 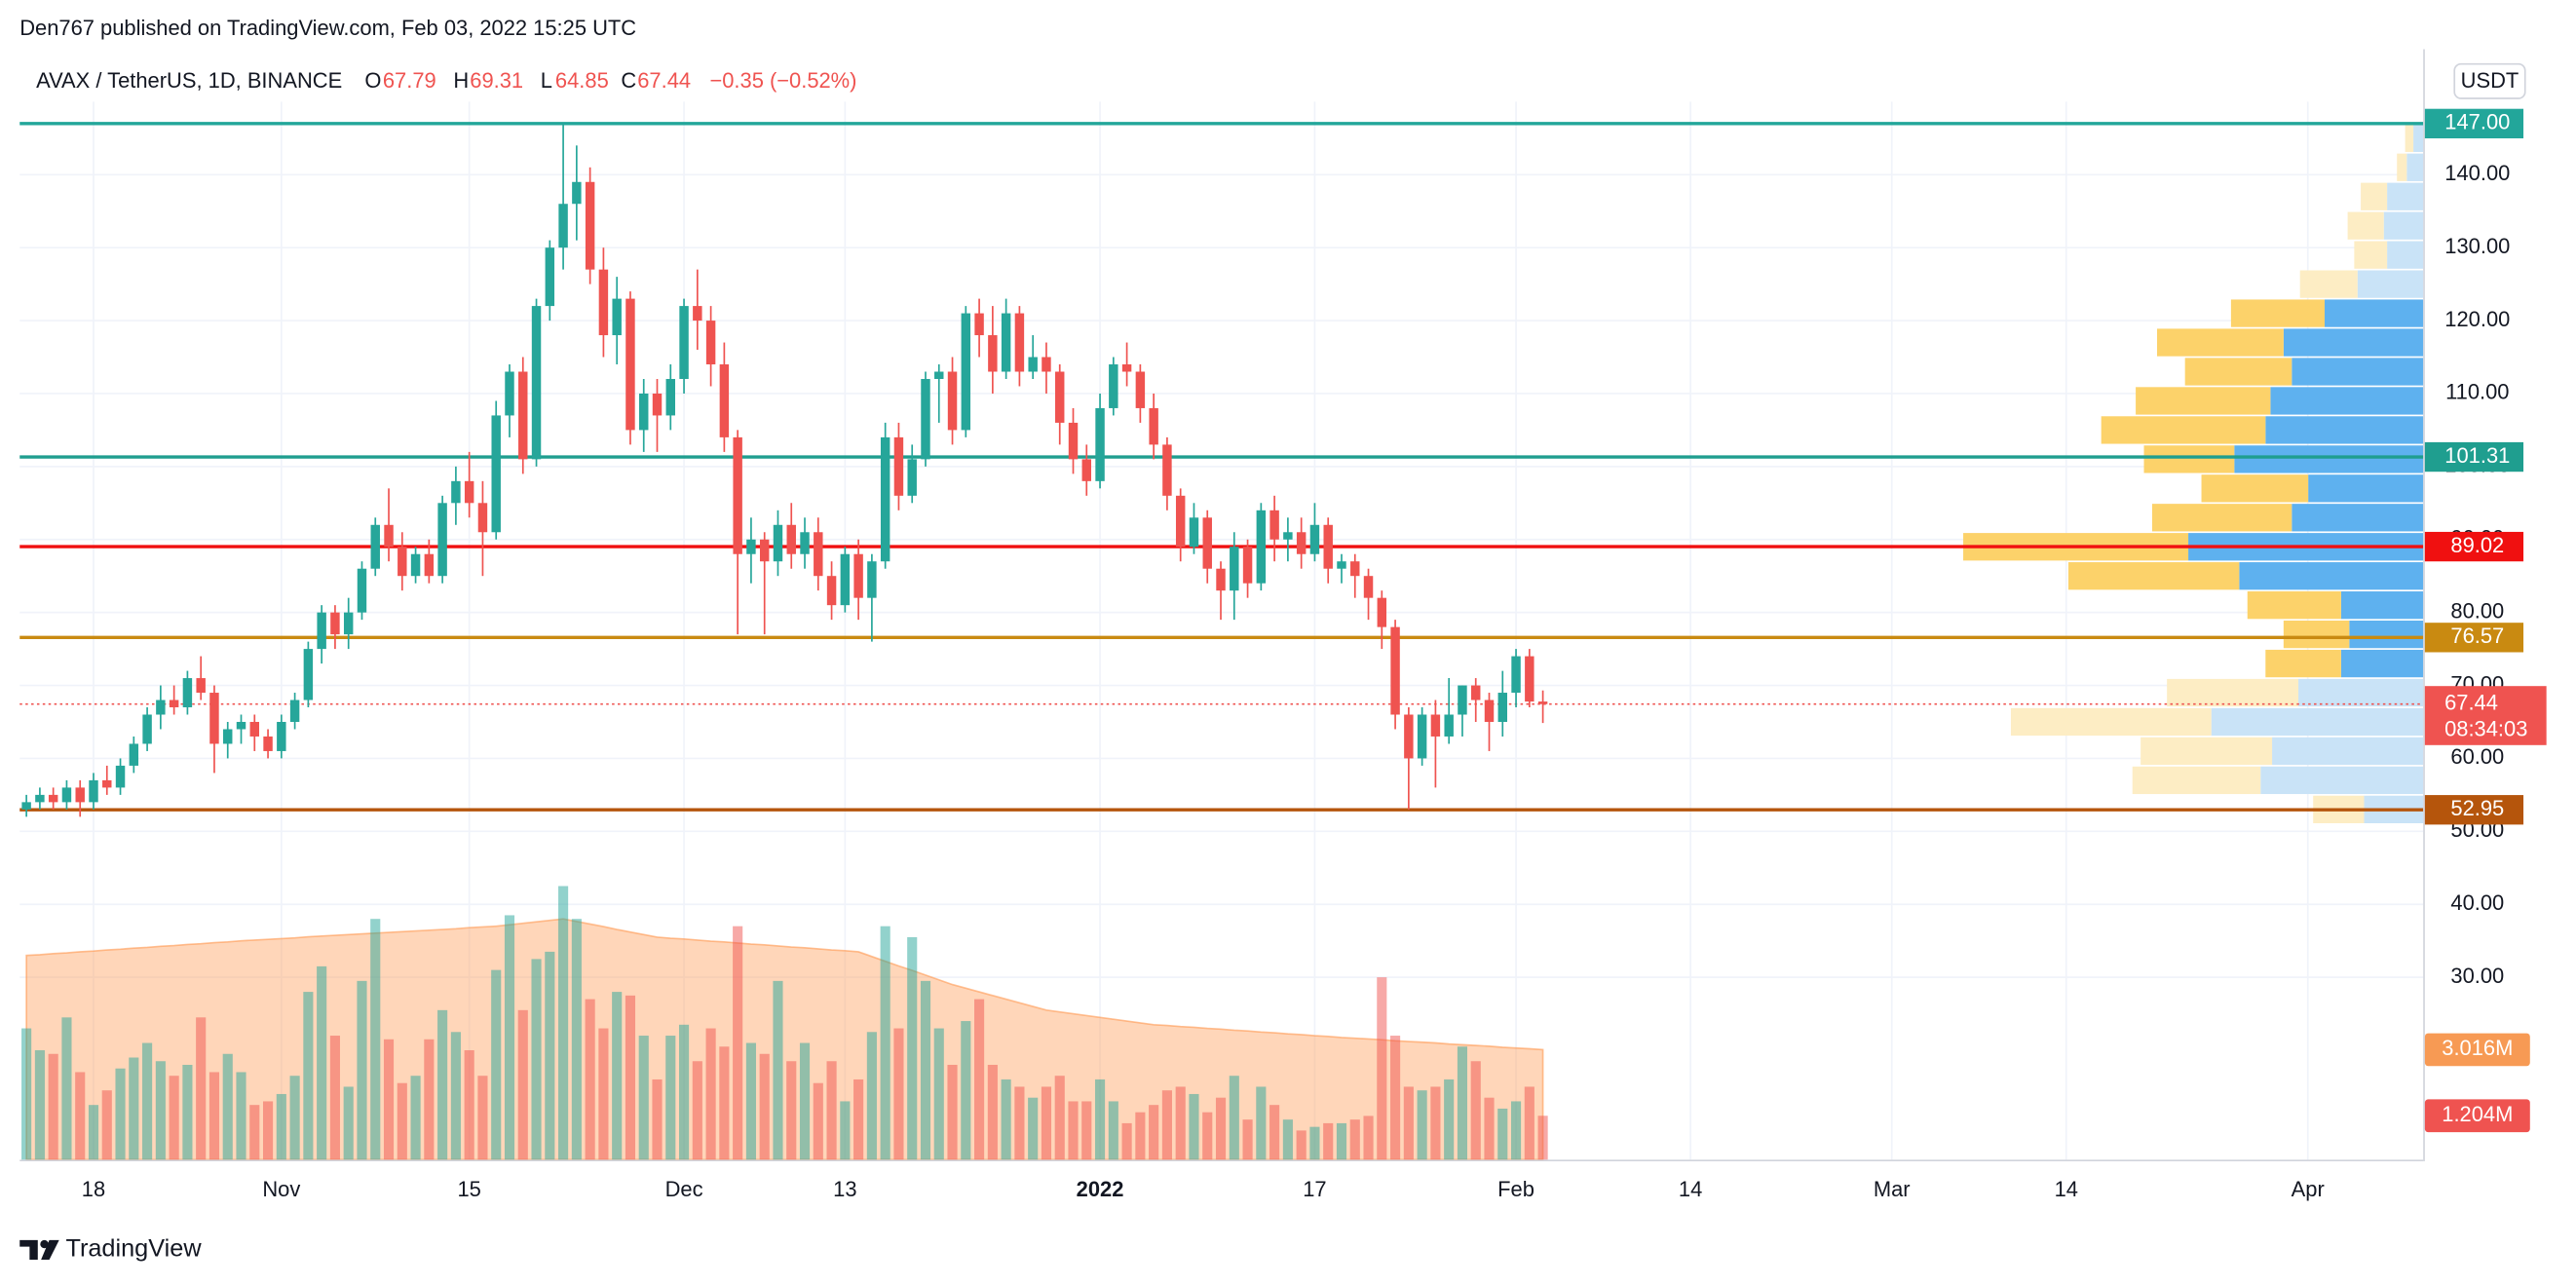 What do you see at coordinates (468, 1189) in the screenshot?
I see `x-tick-label: 15` at bounding box center [468, 1189].